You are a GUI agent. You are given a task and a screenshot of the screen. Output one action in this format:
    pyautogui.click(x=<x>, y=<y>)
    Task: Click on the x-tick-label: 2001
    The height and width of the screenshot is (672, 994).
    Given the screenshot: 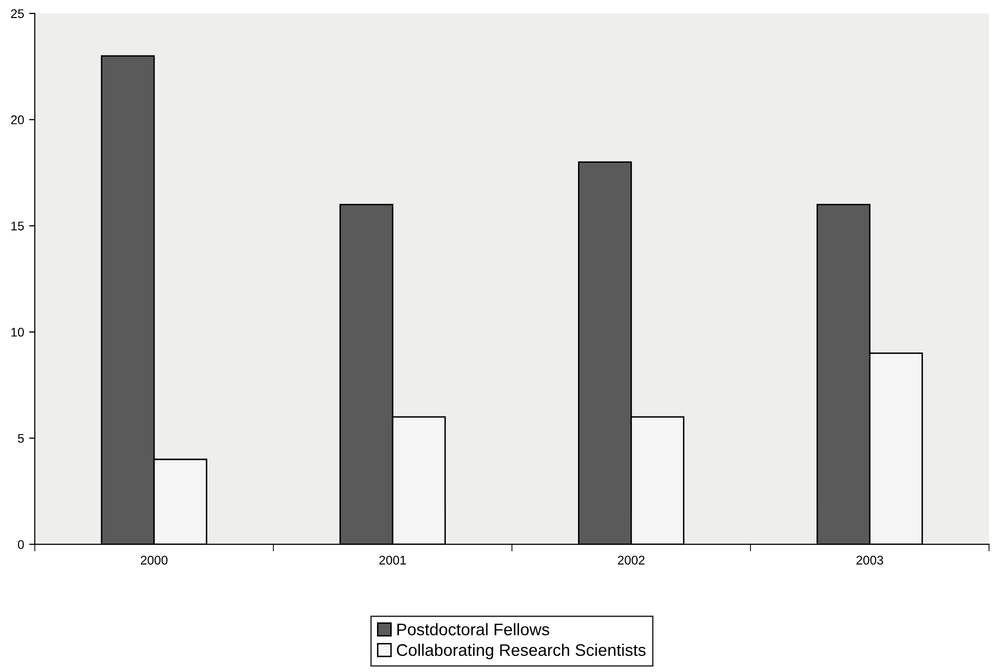 What is the action you would take?
    pyautogui.click(x=392, y=560)
    